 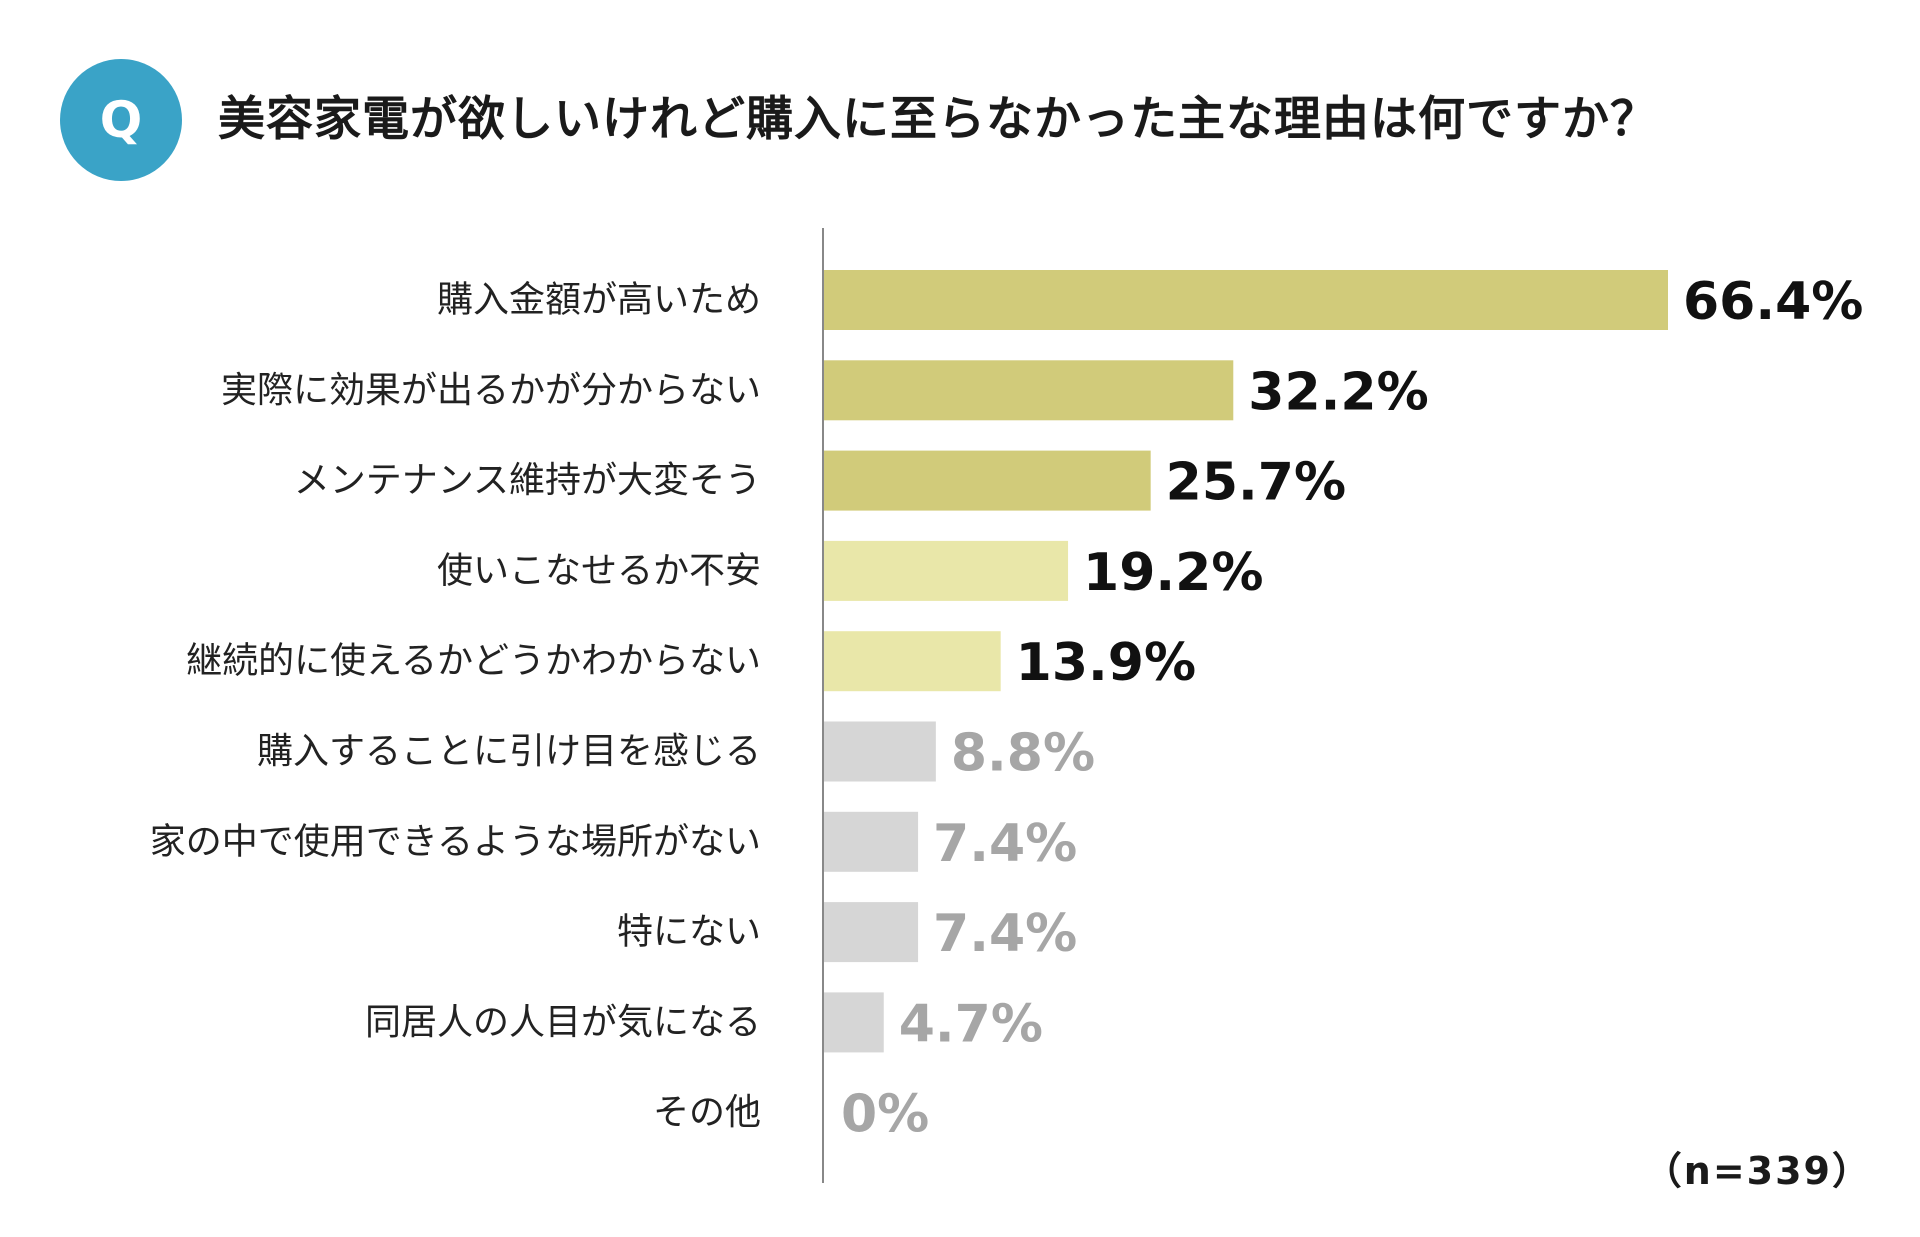 What do you see at coordinates (599, 570) in the screenshot?
I see `category-label: 使いこなせるか不安` at bounding box center [599, 570].